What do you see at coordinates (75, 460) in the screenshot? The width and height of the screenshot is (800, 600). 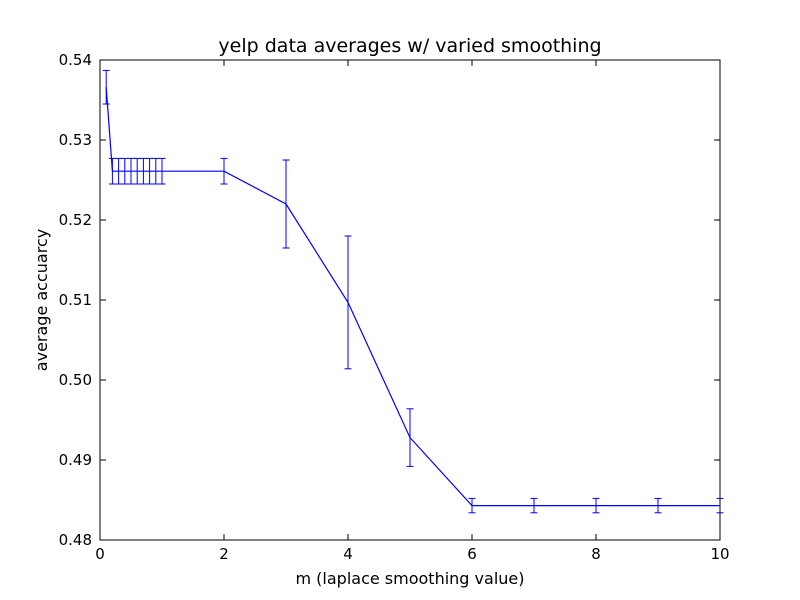 I see `y-tick-label: 0.49` at bounding box center [75, 460].